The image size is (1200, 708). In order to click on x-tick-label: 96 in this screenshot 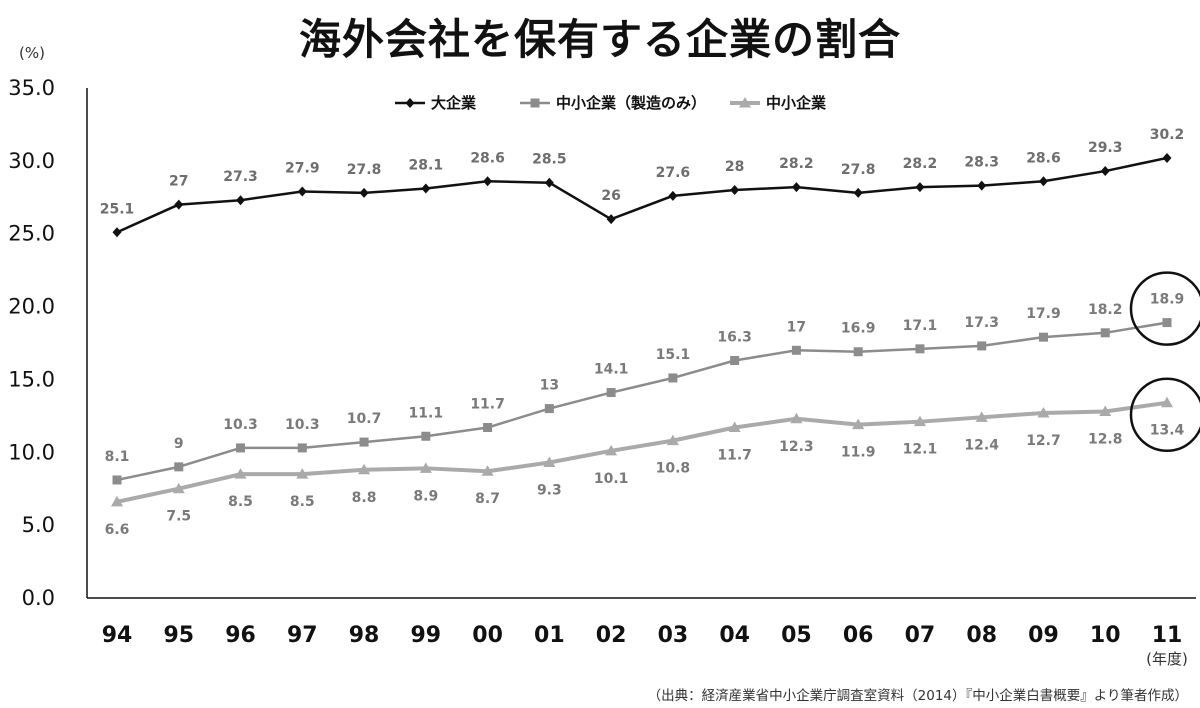, I will do `click(240, 635)`.